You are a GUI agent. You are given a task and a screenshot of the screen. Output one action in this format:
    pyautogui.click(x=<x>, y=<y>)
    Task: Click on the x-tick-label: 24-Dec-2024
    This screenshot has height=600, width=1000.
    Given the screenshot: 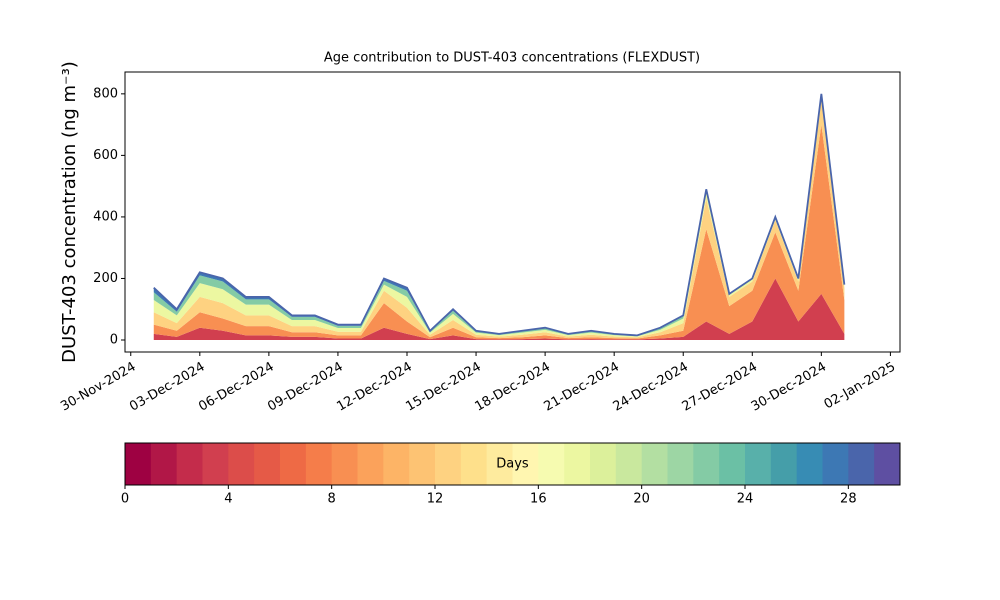 What is the action you would take?
    pyautogui.click(x=651, y=387)
    